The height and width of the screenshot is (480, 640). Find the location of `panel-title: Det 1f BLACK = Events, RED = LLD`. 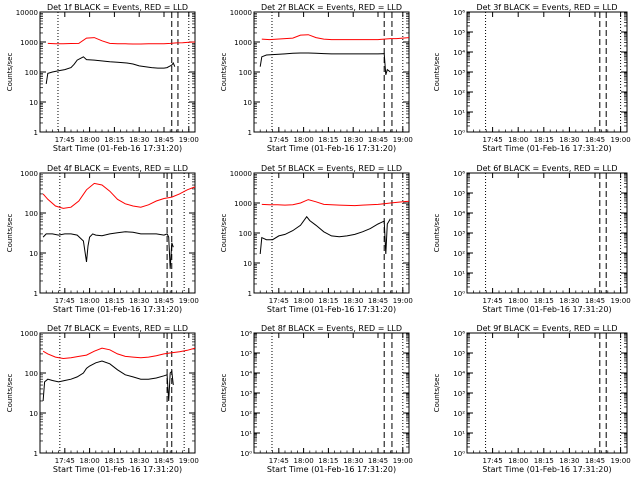

panel-title: Det 1f BLACK = Events, RED = LLD is located at coordinates (117, 7).